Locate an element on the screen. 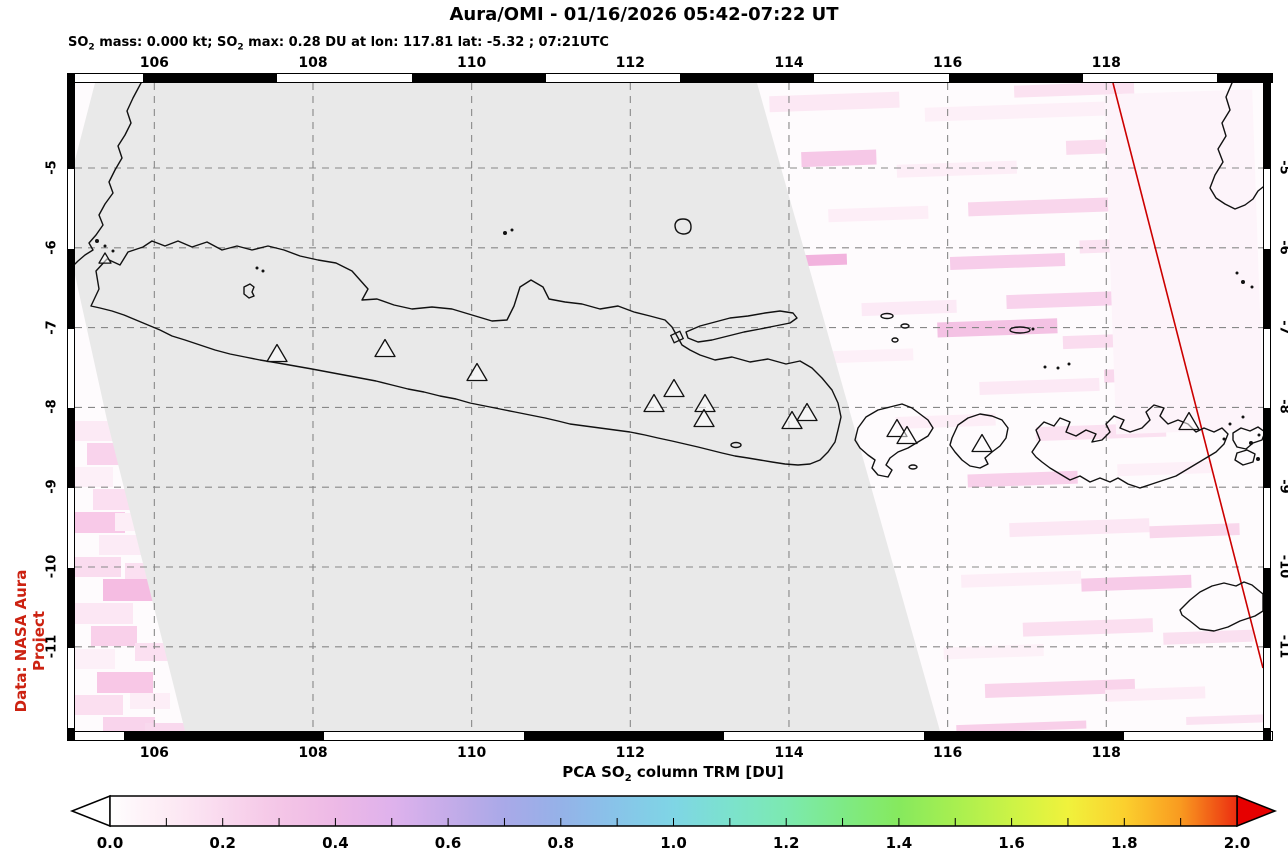  island-kangean is located at coordinates (1020, 330).